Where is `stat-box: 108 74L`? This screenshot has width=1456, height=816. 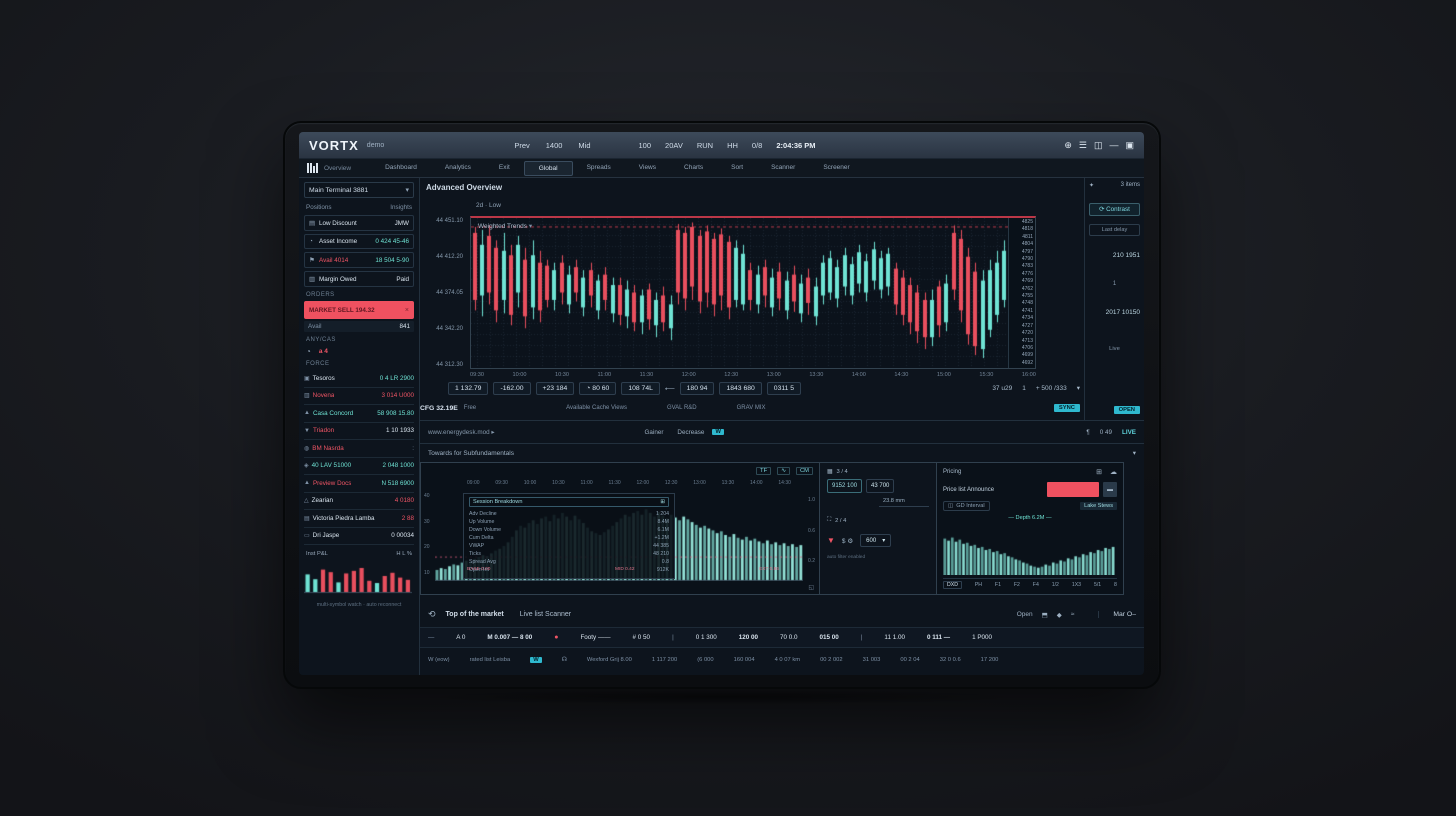
stat-box: 108 74L is located at coordinates (640, 388).